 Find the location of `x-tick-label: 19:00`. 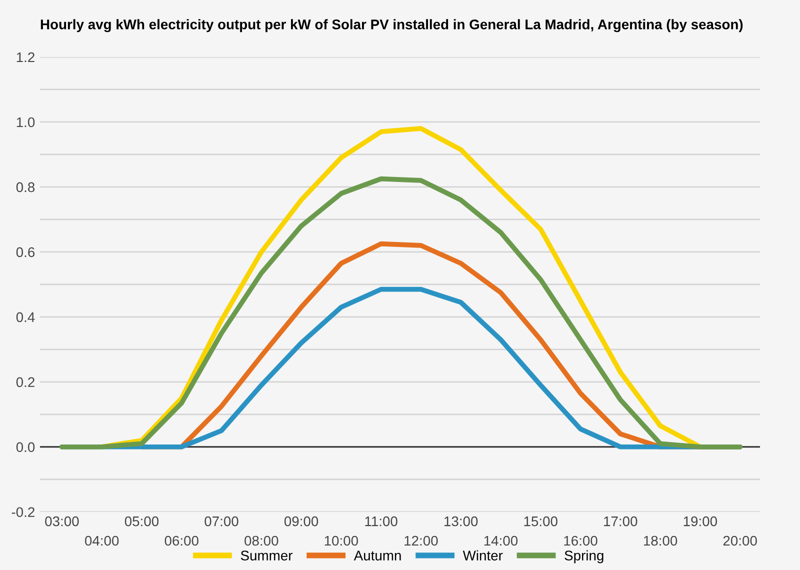

x-tick-label: 19:00 is located at coordinates (701, 521).